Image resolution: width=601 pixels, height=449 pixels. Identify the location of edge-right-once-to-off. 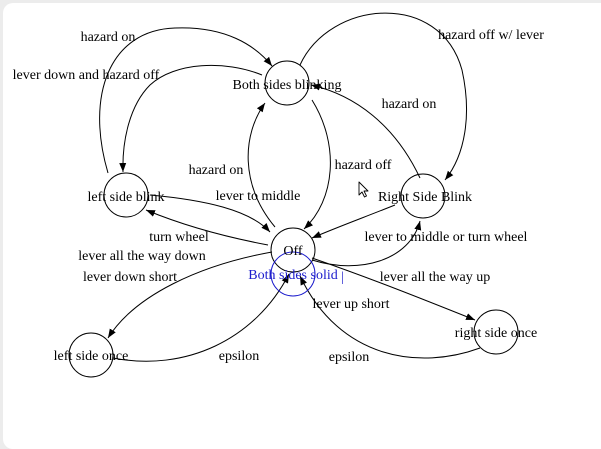
(390, 317).